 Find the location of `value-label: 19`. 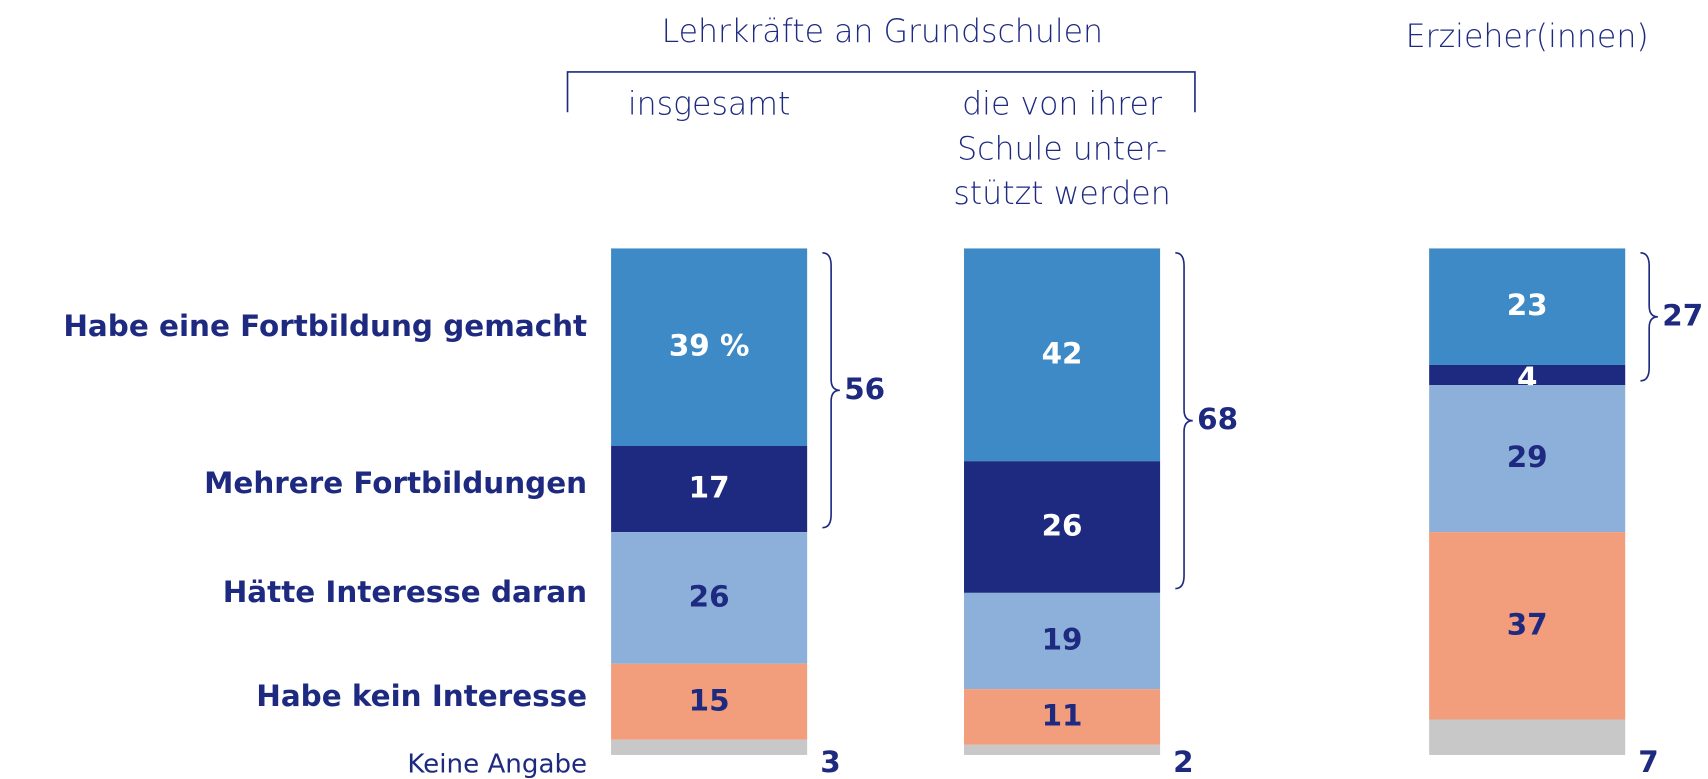

value-label: 19 is located at coordinates (1062, 639).